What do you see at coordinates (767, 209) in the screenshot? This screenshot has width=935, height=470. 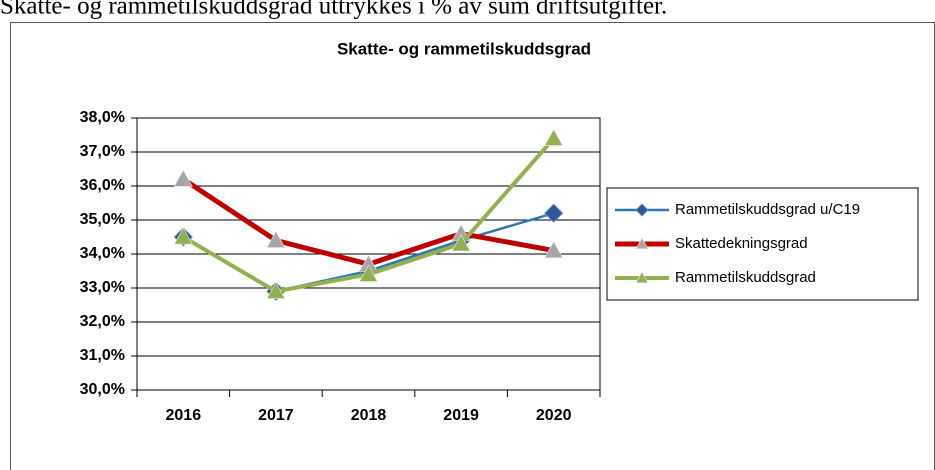 I see `legend-label: Rammetilskuddsgrad u/C19` at bounding box center [767, 209].